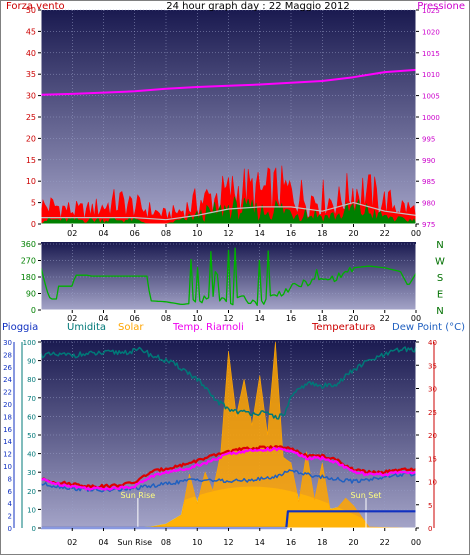  Describe the element at coordinates (353, 318) in the screenshot. I see `panel2-x-tick-label: 20` at that location.